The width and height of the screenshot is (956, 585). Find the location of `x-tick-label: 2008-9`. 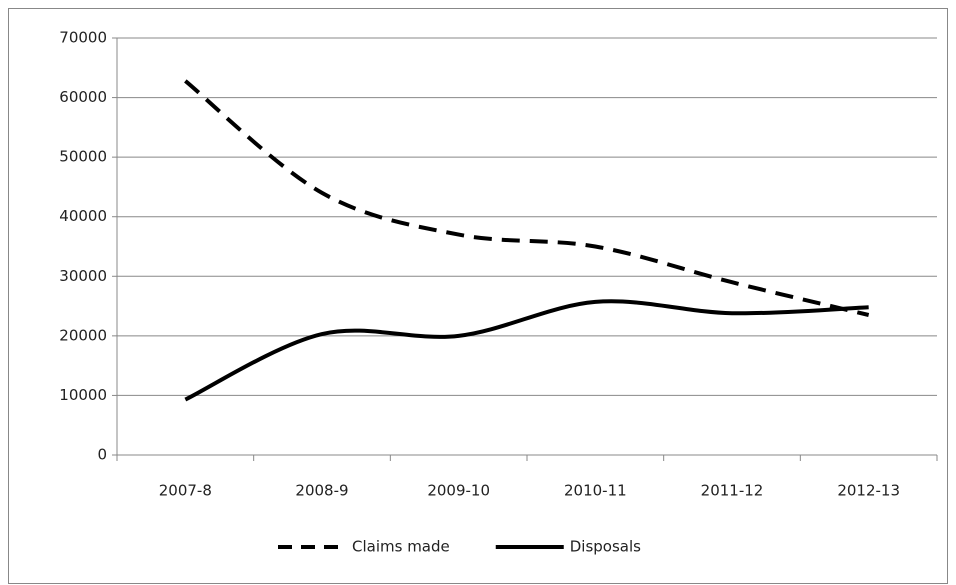

x-tick-label: 2008-9 is located at coordinates (321, 491).